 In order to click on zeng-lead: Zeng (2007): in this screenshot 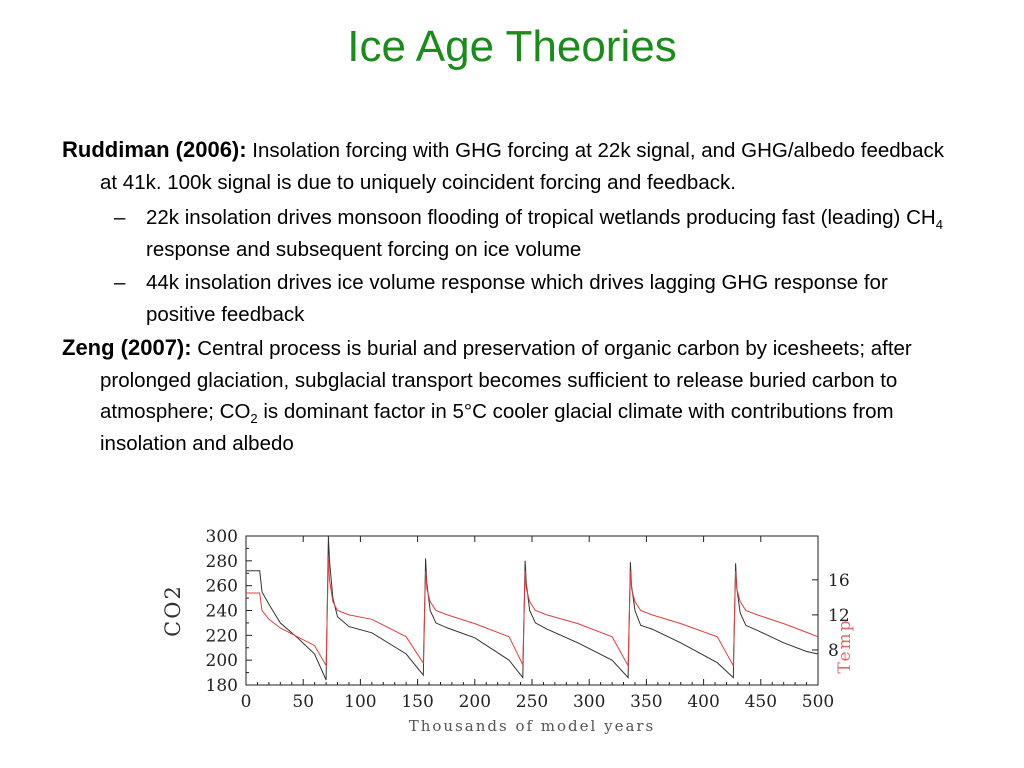, I will do `click(127, 347)`.